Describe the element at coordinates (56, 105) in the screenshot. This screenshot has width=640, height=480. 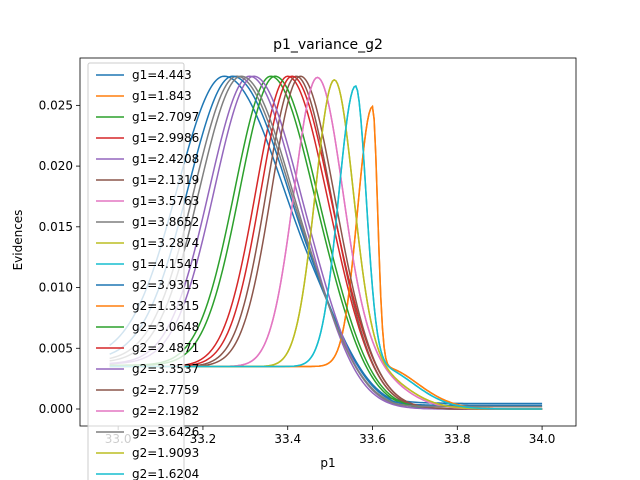
I see `y-tick-label: 0.025` at that location.